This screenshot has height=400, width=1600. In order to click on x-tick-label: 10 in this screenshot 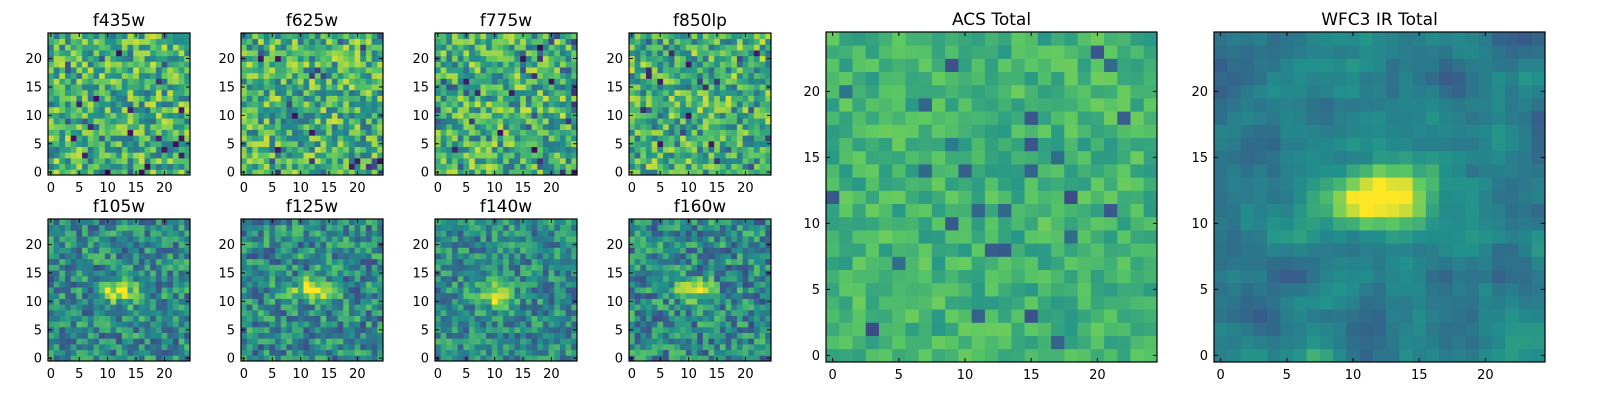, I will do `click(300, 188)`.